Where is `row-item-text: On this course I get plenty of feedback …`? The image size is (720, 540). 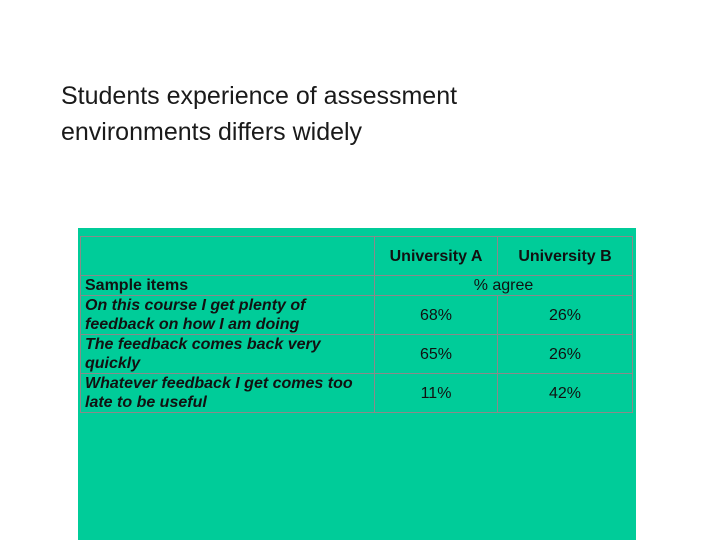 row-item-text: On this course I get plenty of feedback … is located at coordinates (227, 315).